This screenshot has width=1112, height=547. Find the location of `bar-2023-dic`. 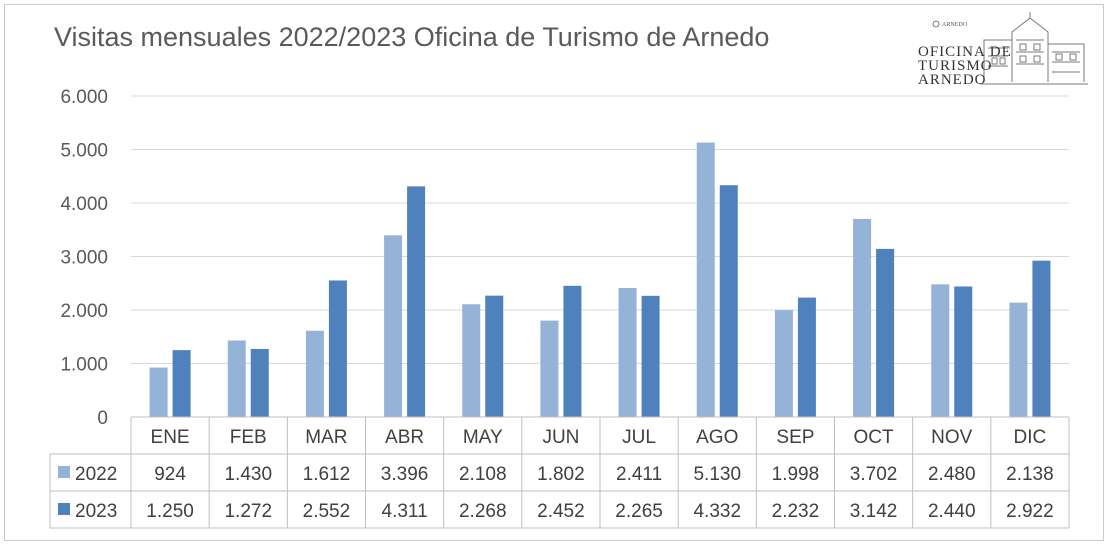

bar-2023-dic is located at coordinates (1041, 338).